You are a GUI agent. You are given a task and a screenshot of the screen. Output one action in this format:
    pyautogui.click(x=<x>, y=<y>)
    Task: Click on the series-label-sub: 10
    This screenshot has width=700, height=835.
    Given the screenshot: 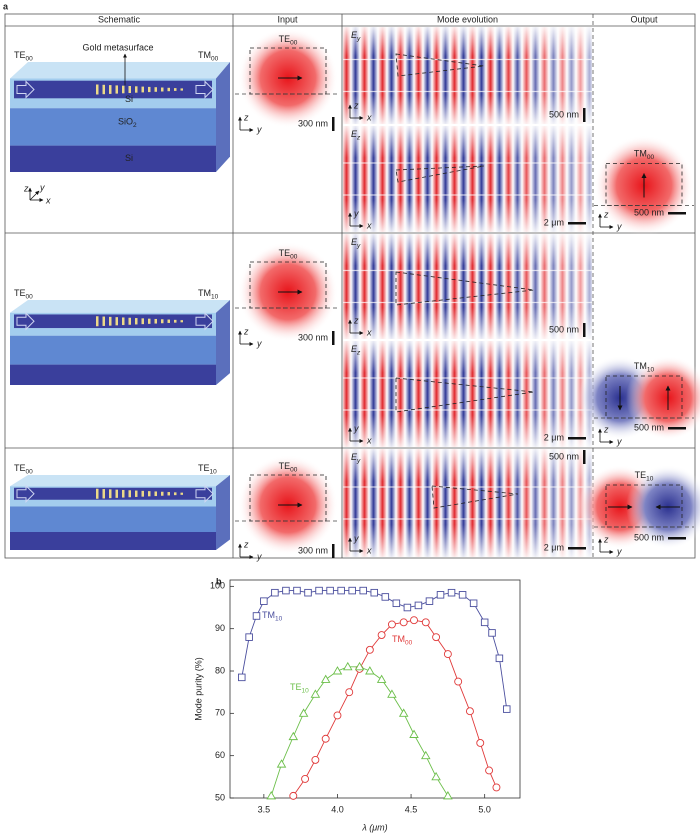 What is the action you would take?
    pyautogui.click(x=306, y=690)
    